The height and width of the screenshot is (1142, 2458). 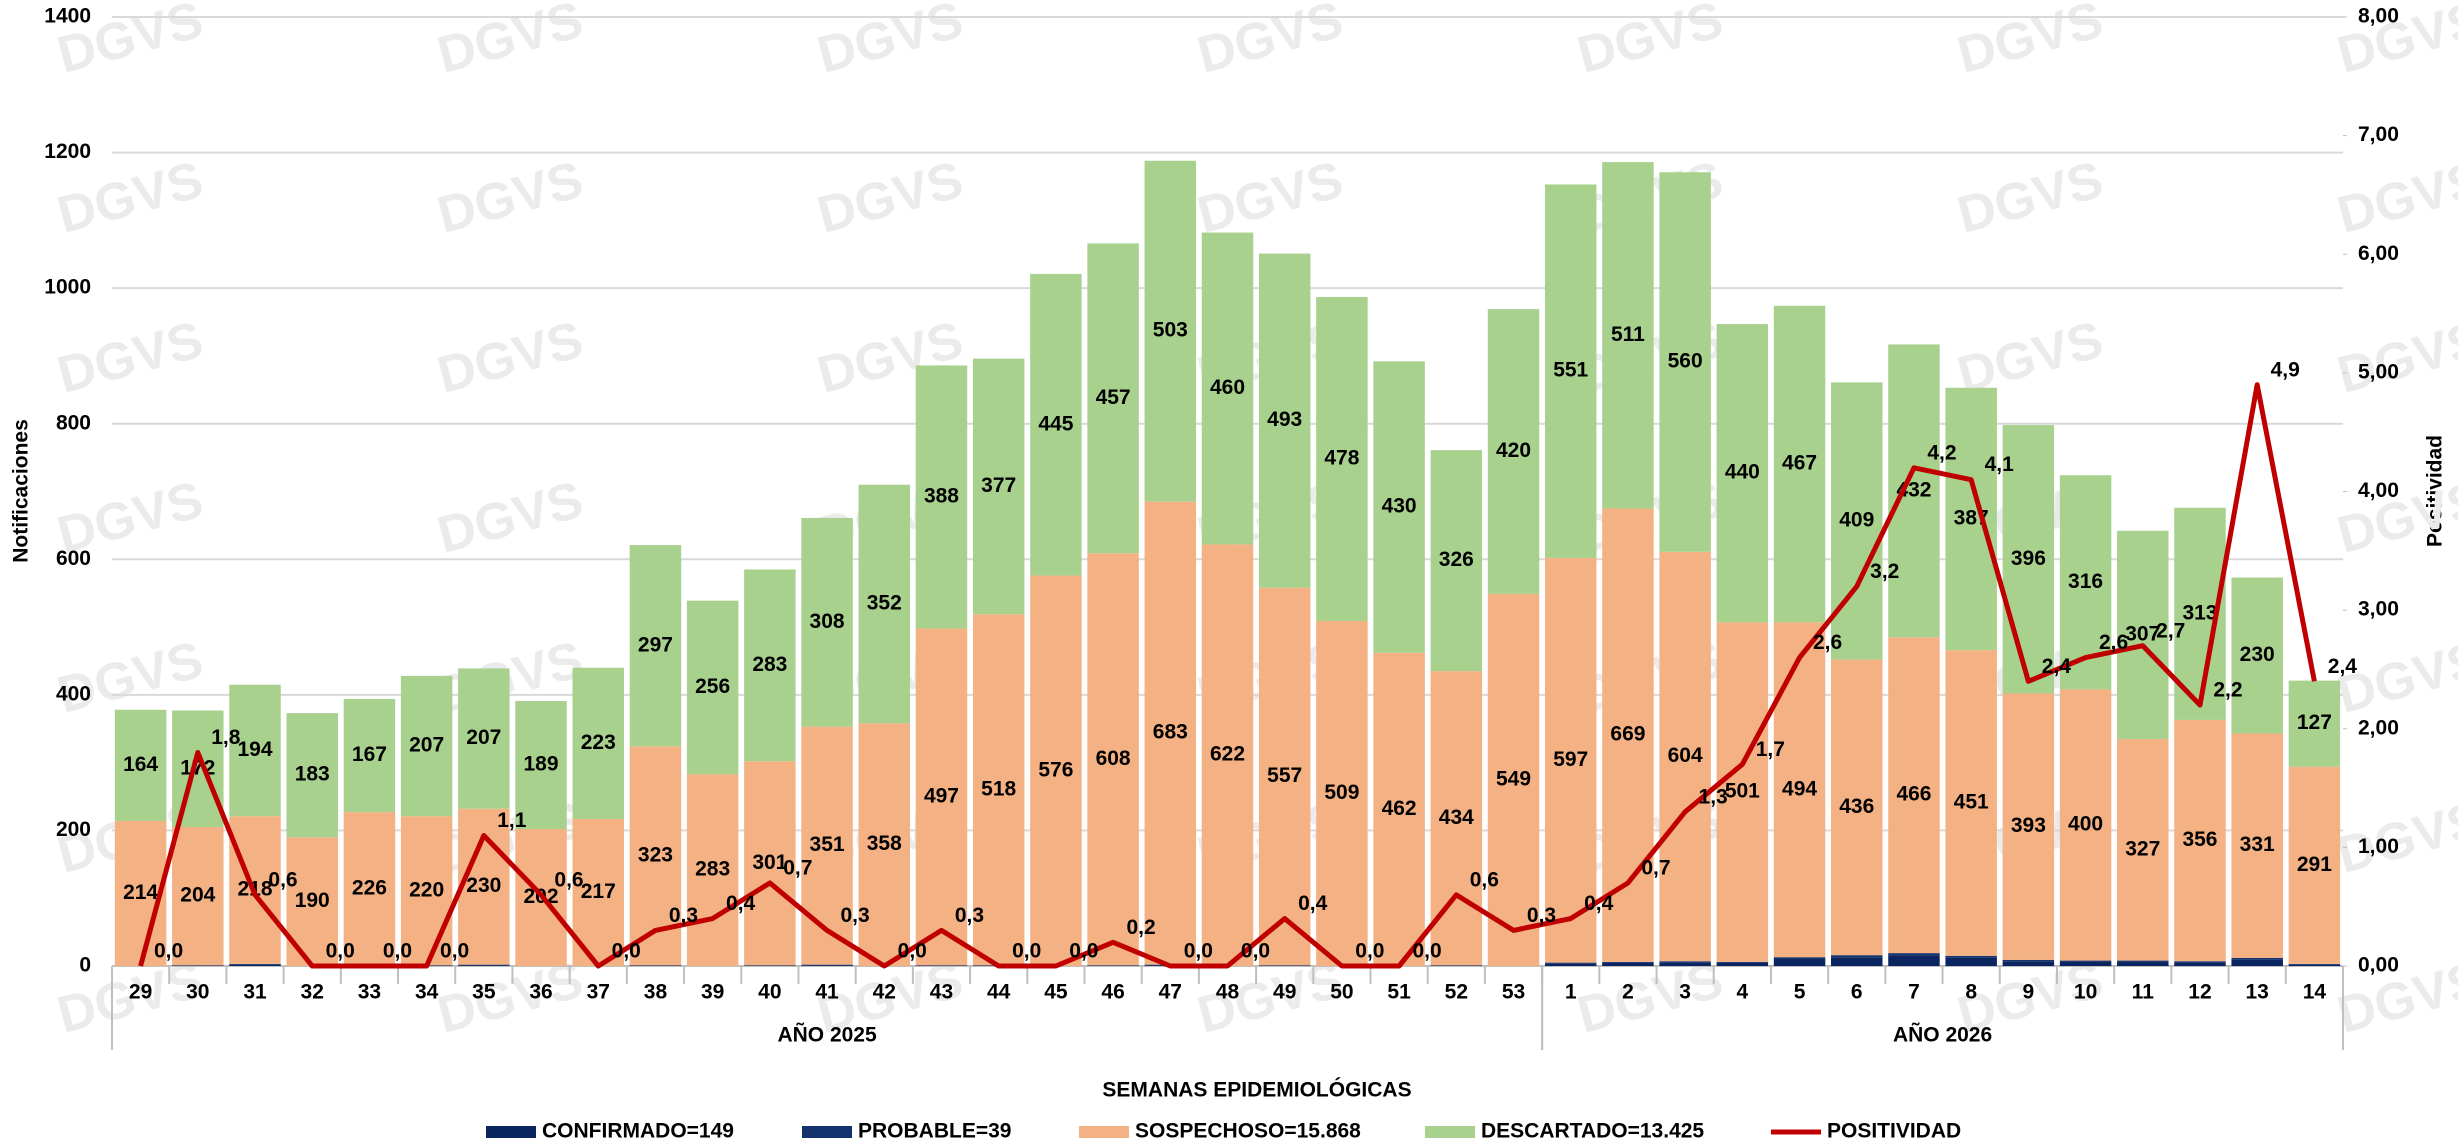 I want to click on y2-tick-label: 2,00, so click(x=2378, y=727).